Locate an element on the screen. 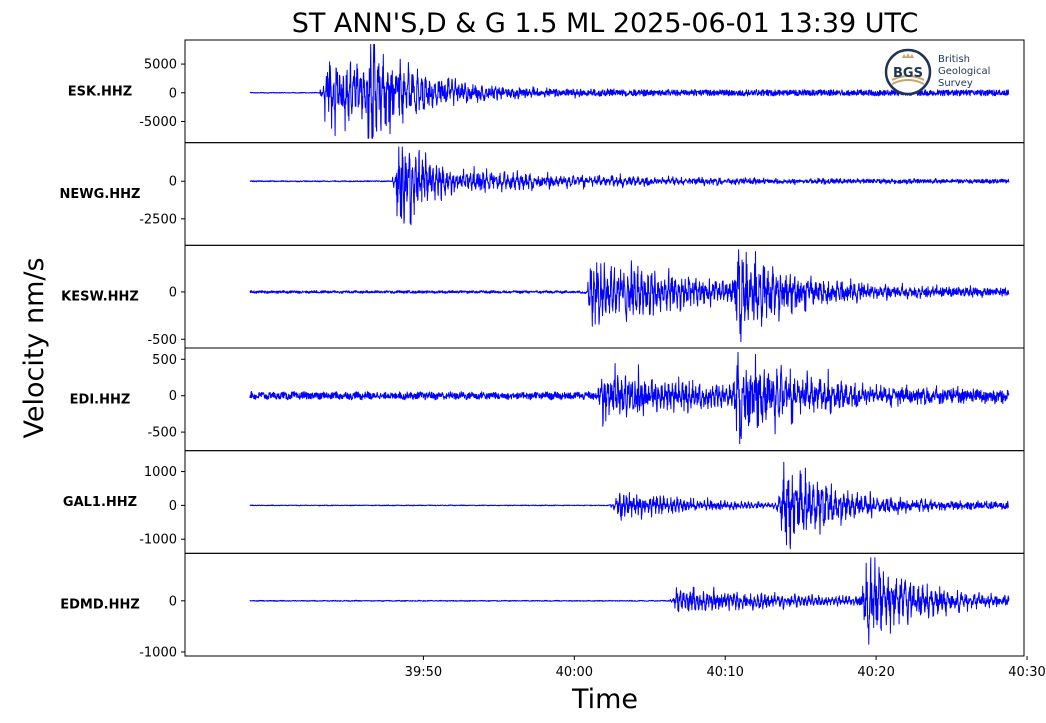  panel-gal1-hhz: GAL1.HHZ 1000 0 -1000 is located at coordinates (544, 502).